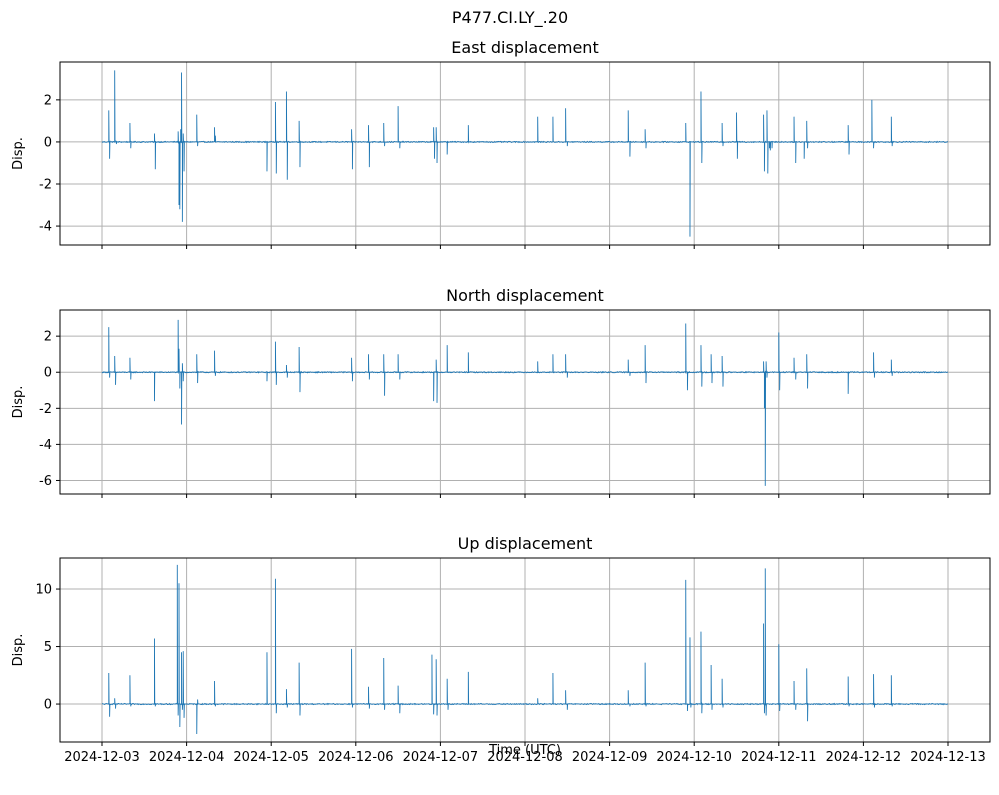 The width and height of the screenshot is (999, 795). Describe the element at coordinates (779, 757) in the screenshot. I see `x-tick-label: 2024-12-11` at that location.